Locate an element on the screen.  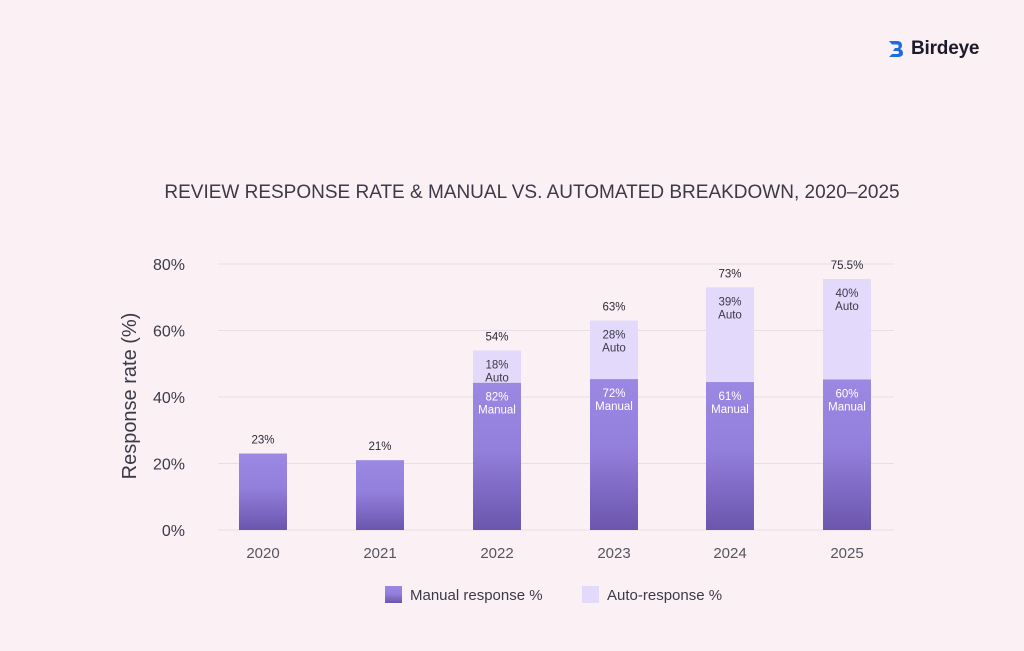
legend-label-auto: Auto-response % is located at coordinates (664, 595).